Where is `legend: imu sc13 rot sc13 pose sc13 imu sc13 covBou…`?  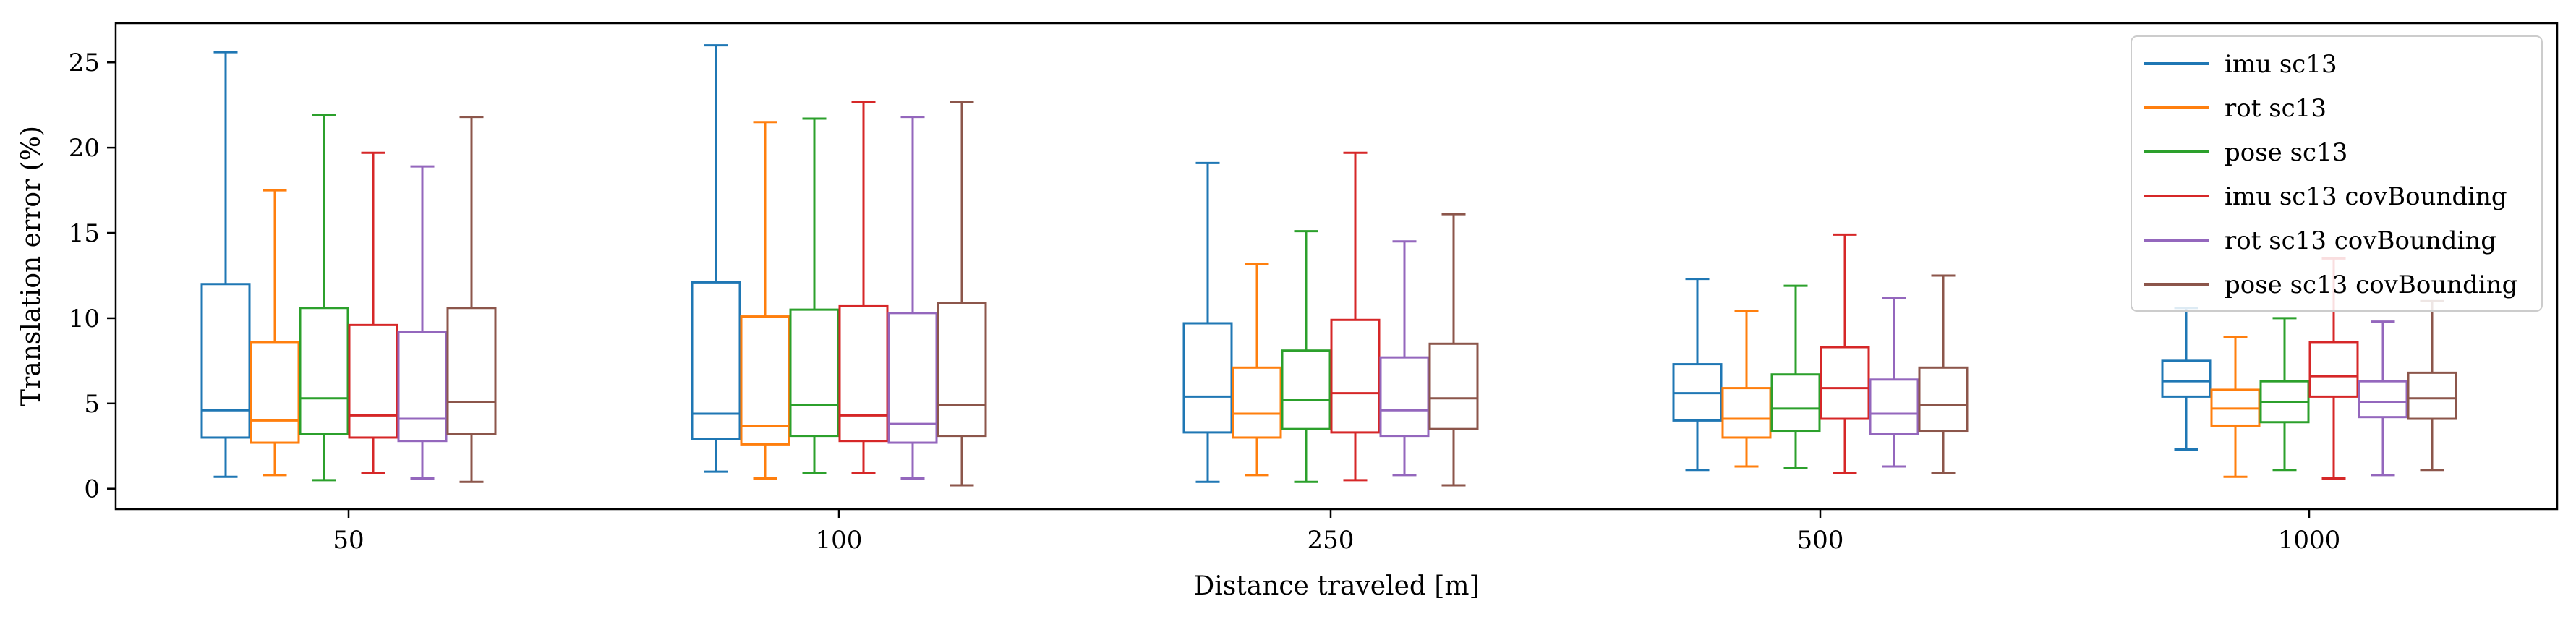 legend: imu sc13 rot sc13 pose sc13 imu sc13 covBou… is located at coordinates (2337, 173).